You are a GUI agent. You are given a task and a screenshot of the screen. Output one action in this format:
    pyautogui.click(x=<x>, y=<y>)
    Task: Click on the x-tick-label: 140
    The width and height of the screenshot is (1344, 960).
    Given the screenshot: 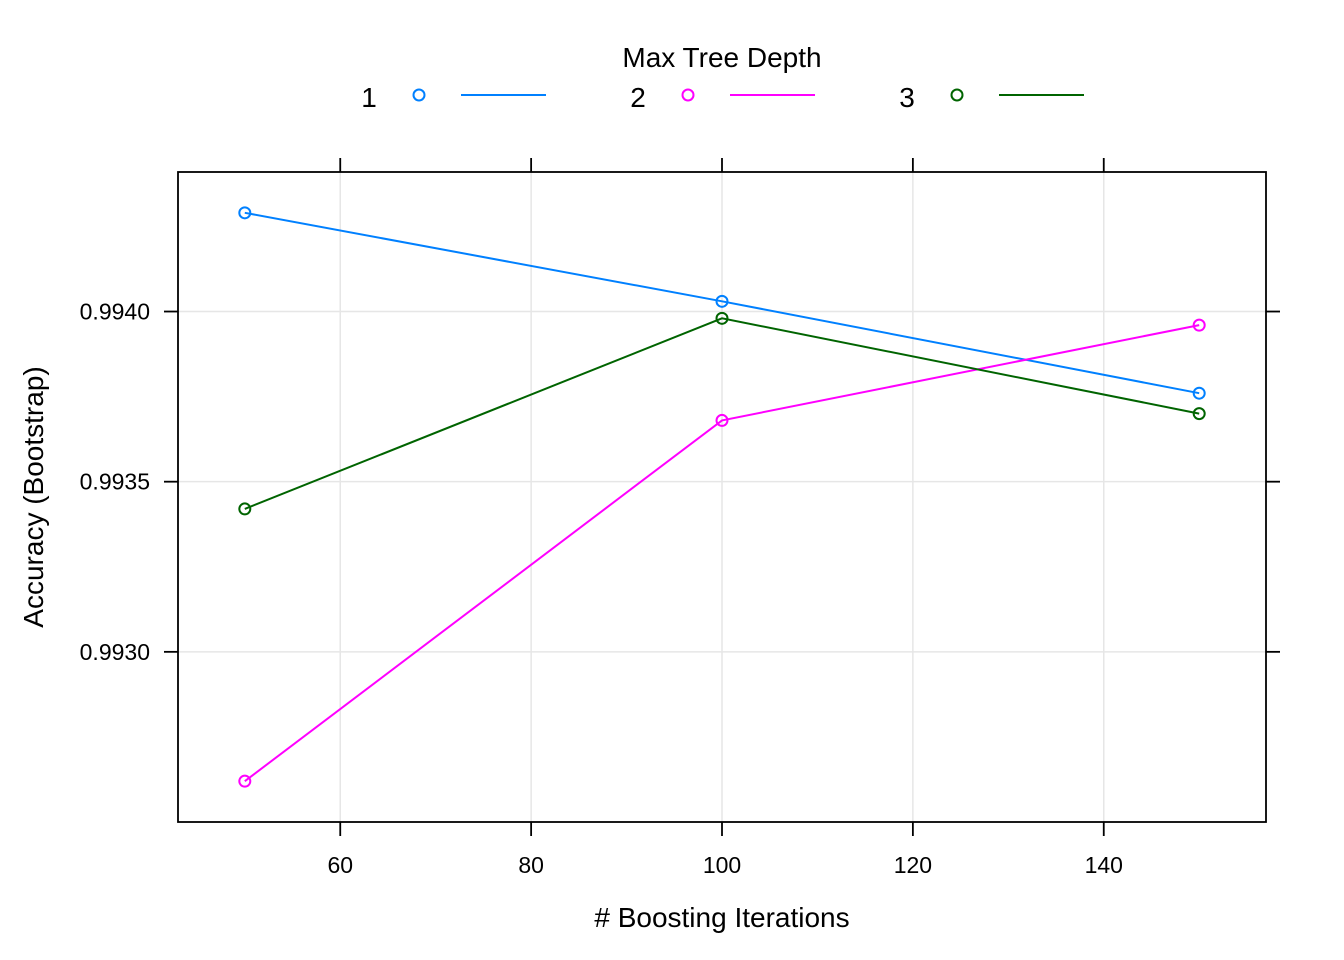 What is the action you would take?
    pyautogui.click(x=1104, y=865)
    